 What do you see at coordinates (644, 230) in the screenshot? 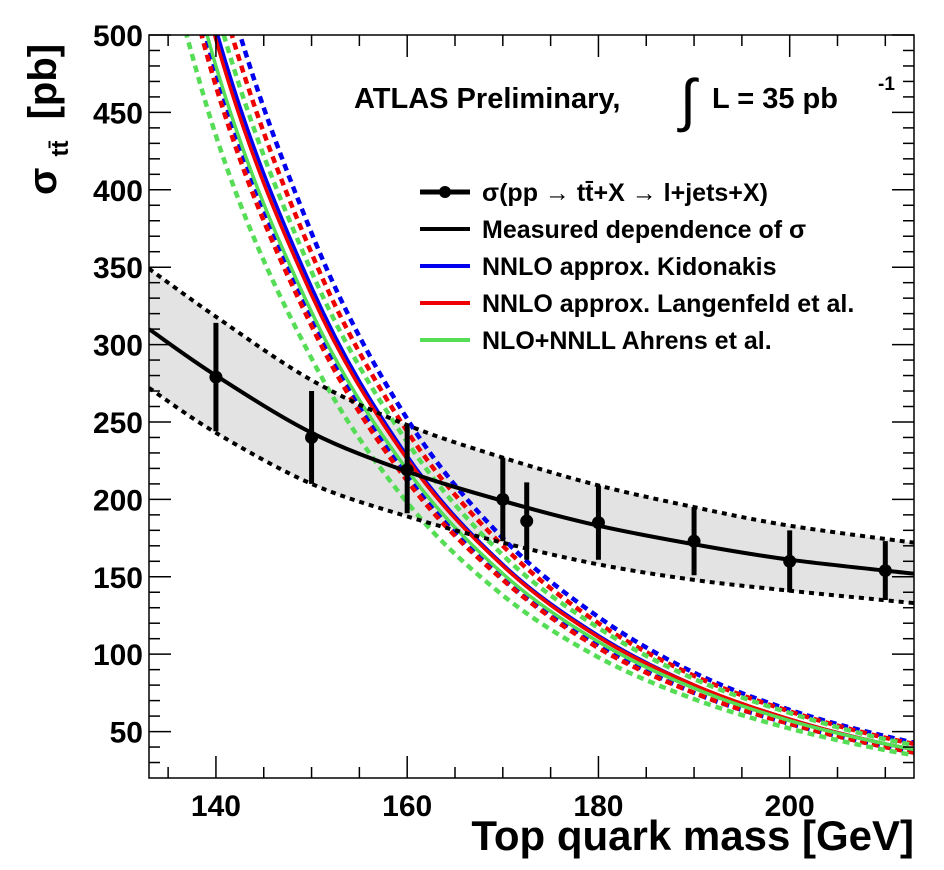
I see `legend-label-measured: Measured dependence of σ` at bounding box center [644, 230].